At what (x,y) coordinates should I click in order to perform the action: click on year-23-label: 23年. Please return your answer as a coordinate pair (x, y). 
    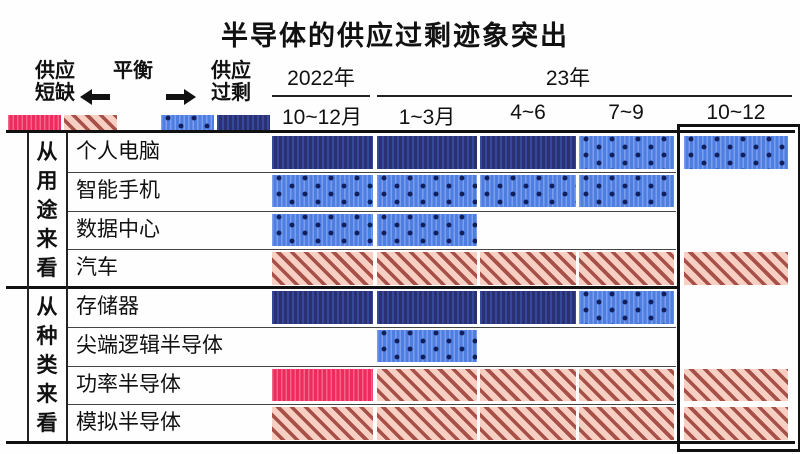
    Looking at the image, I should click on (568, 78).